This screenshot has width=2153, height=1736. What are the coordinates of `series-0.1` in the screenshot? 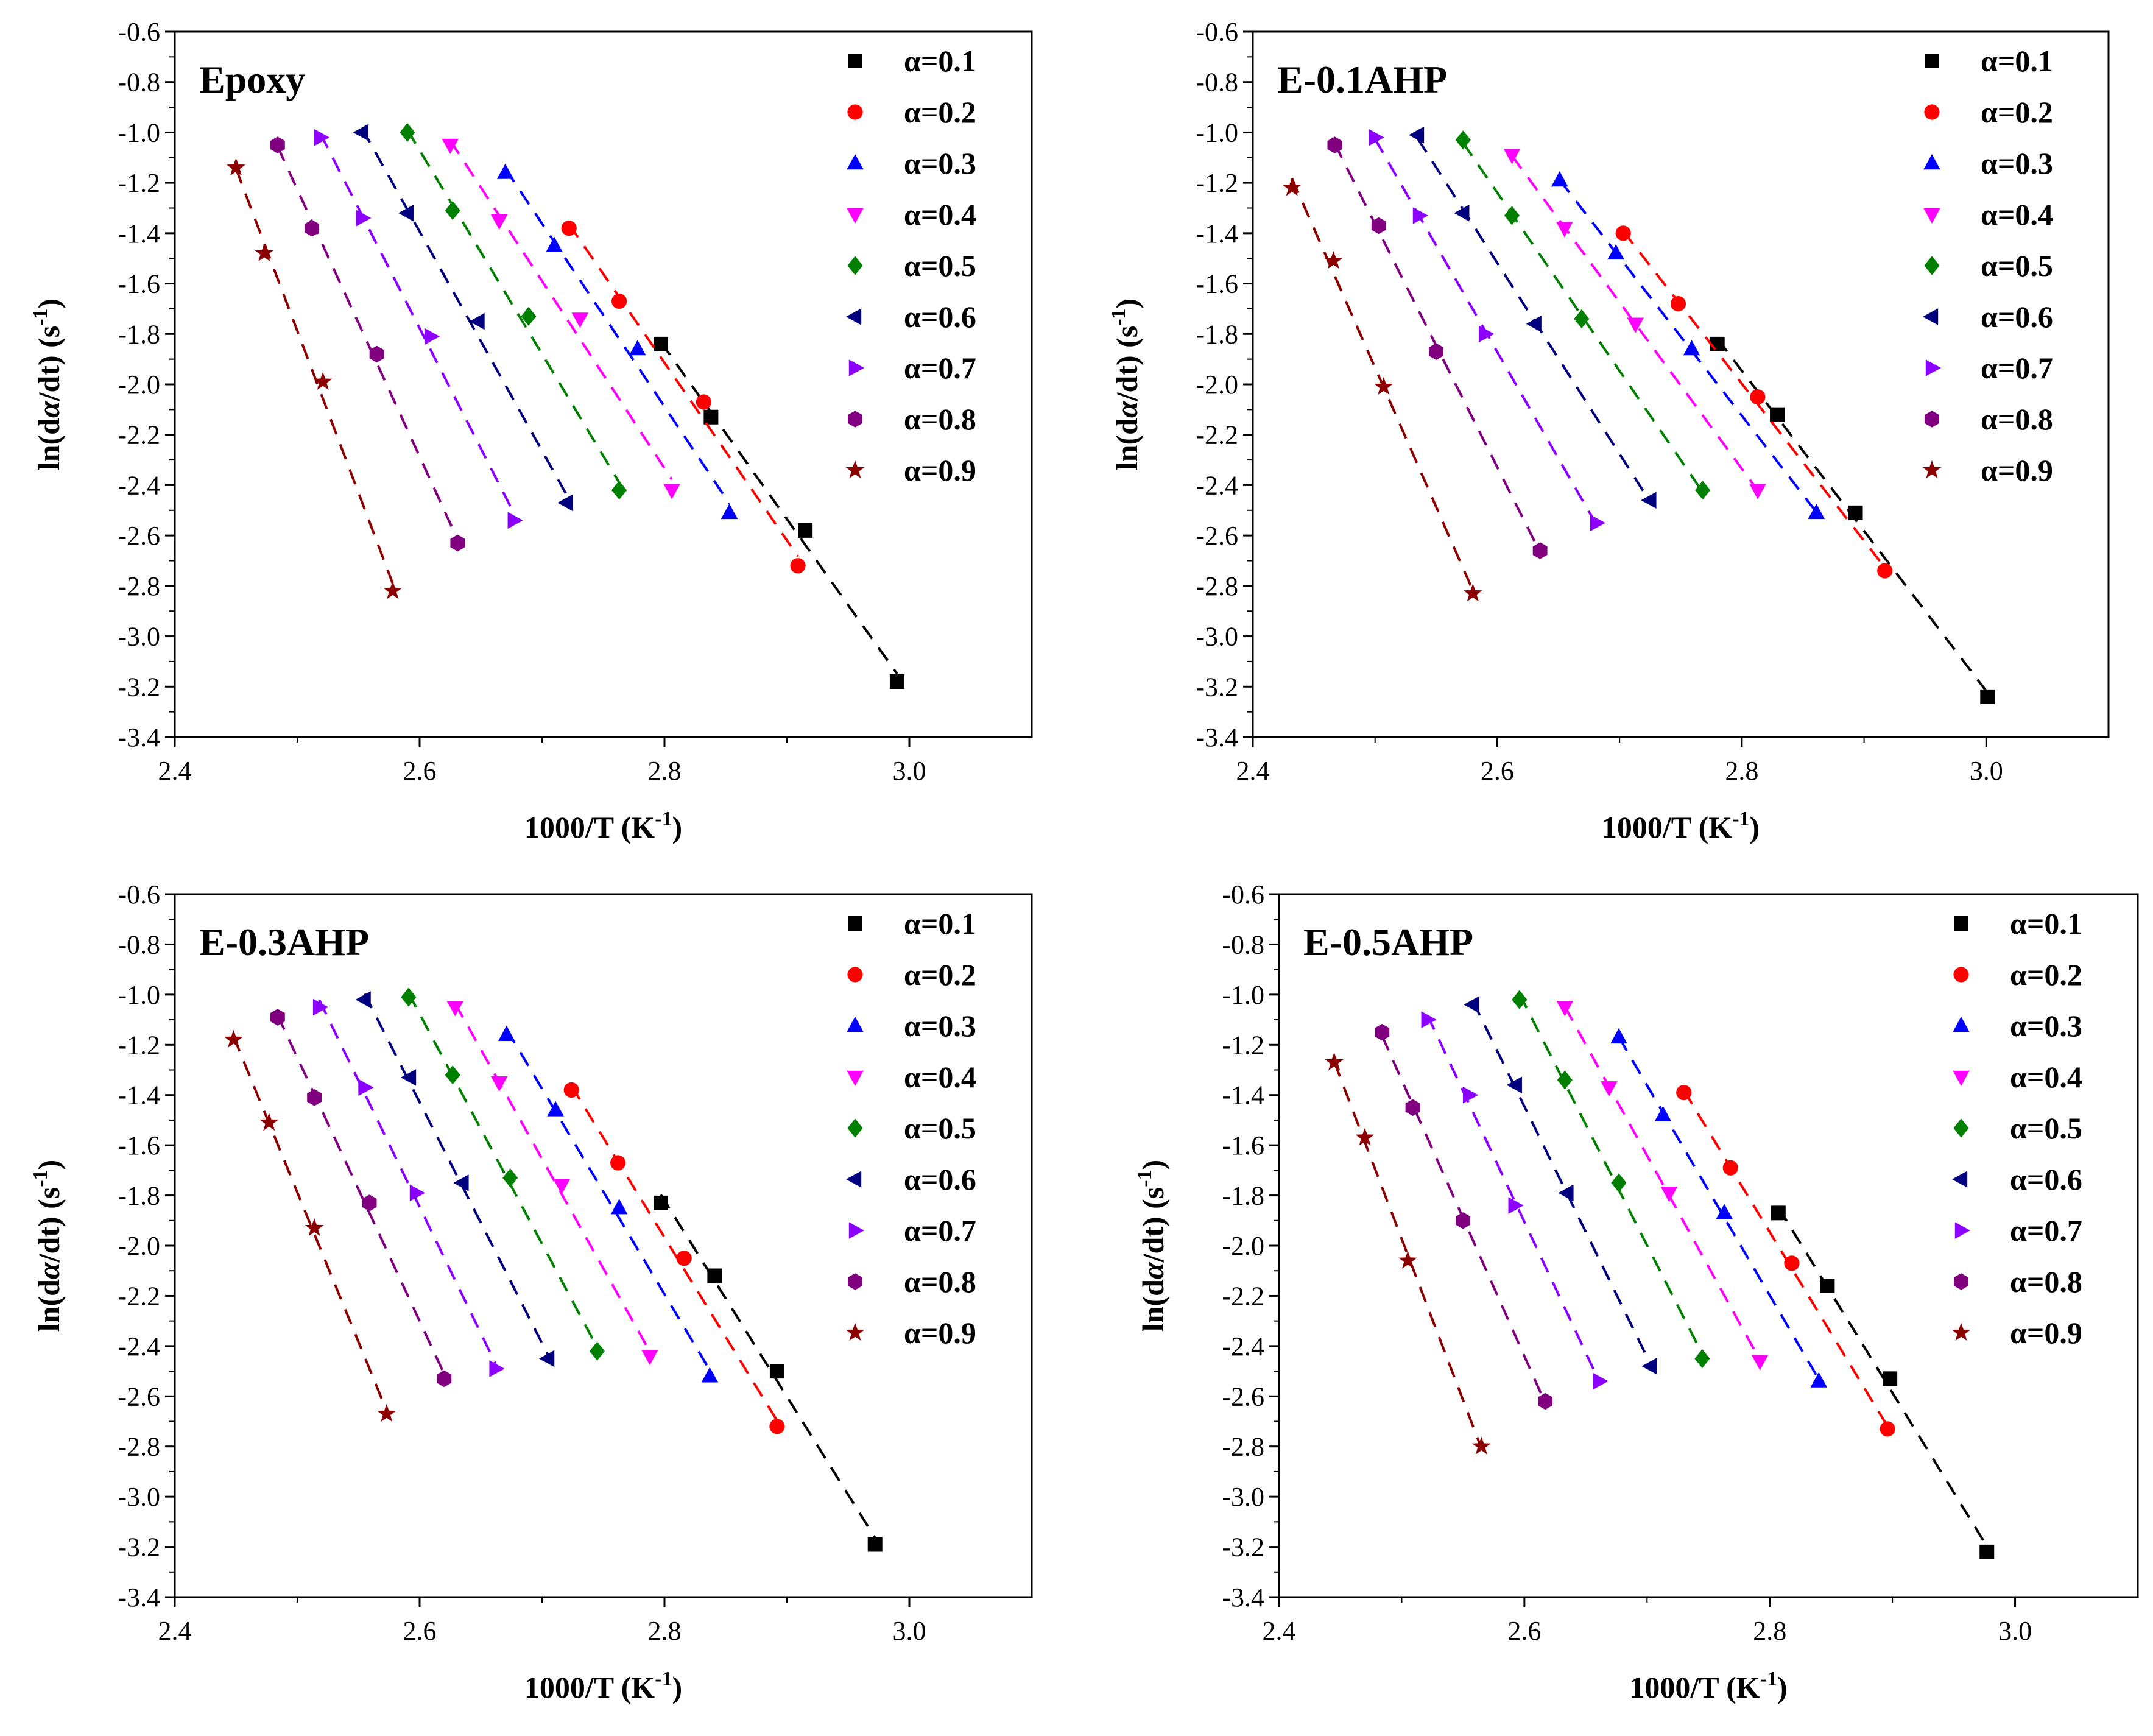 It's located at (779, 513).